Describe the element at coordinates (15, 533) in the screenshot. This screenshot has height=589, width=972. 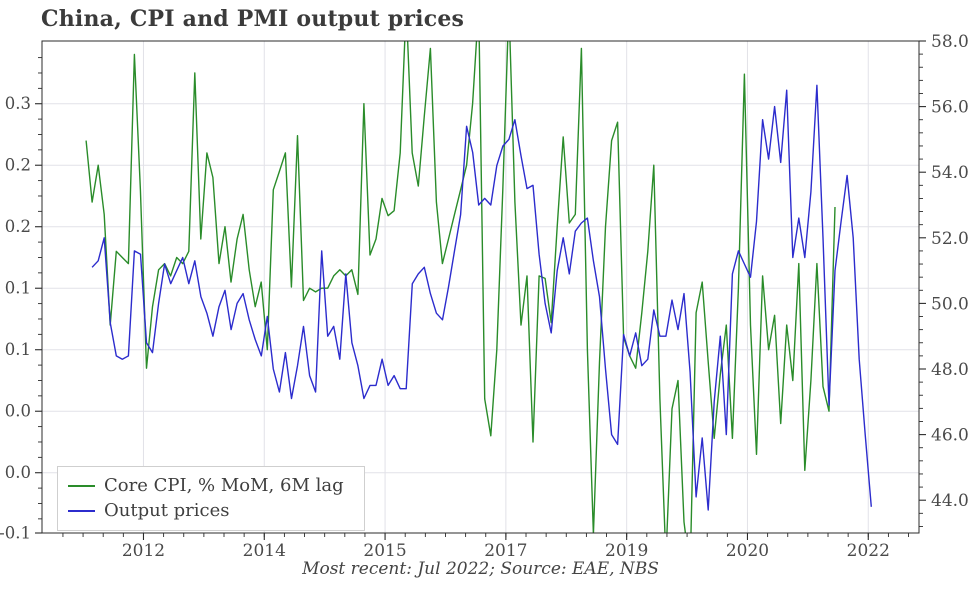
I see `left-tick-label: -0.1` at that location.